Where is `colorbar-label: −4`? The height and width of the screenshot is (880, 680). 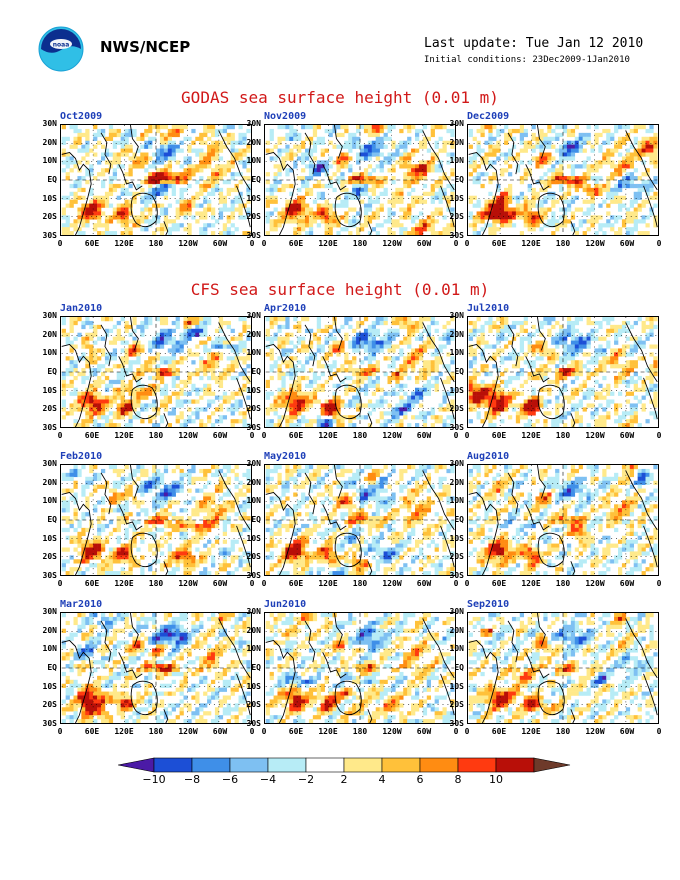 colorbar-label: −4 is located at coordinates (268, 779).